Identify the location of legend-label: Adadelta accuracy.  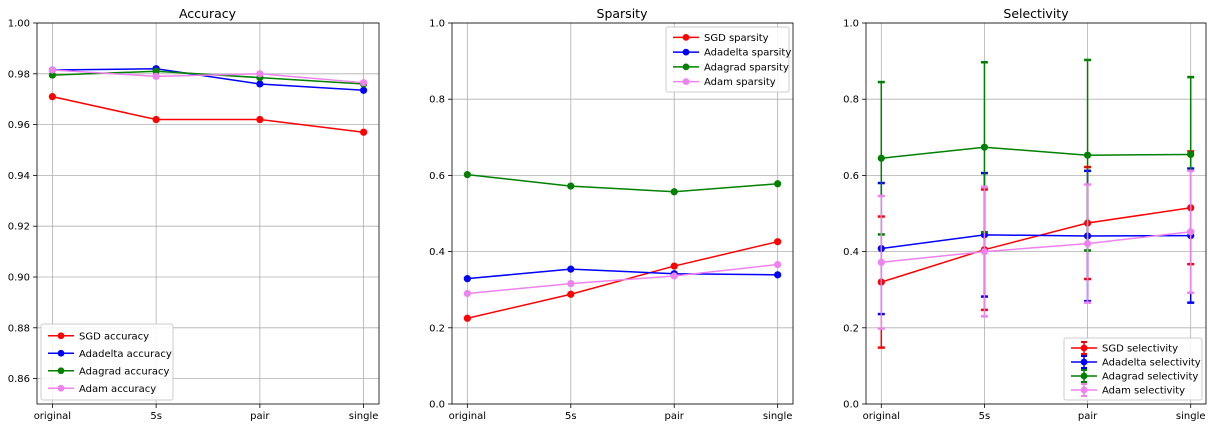
(125, 354).